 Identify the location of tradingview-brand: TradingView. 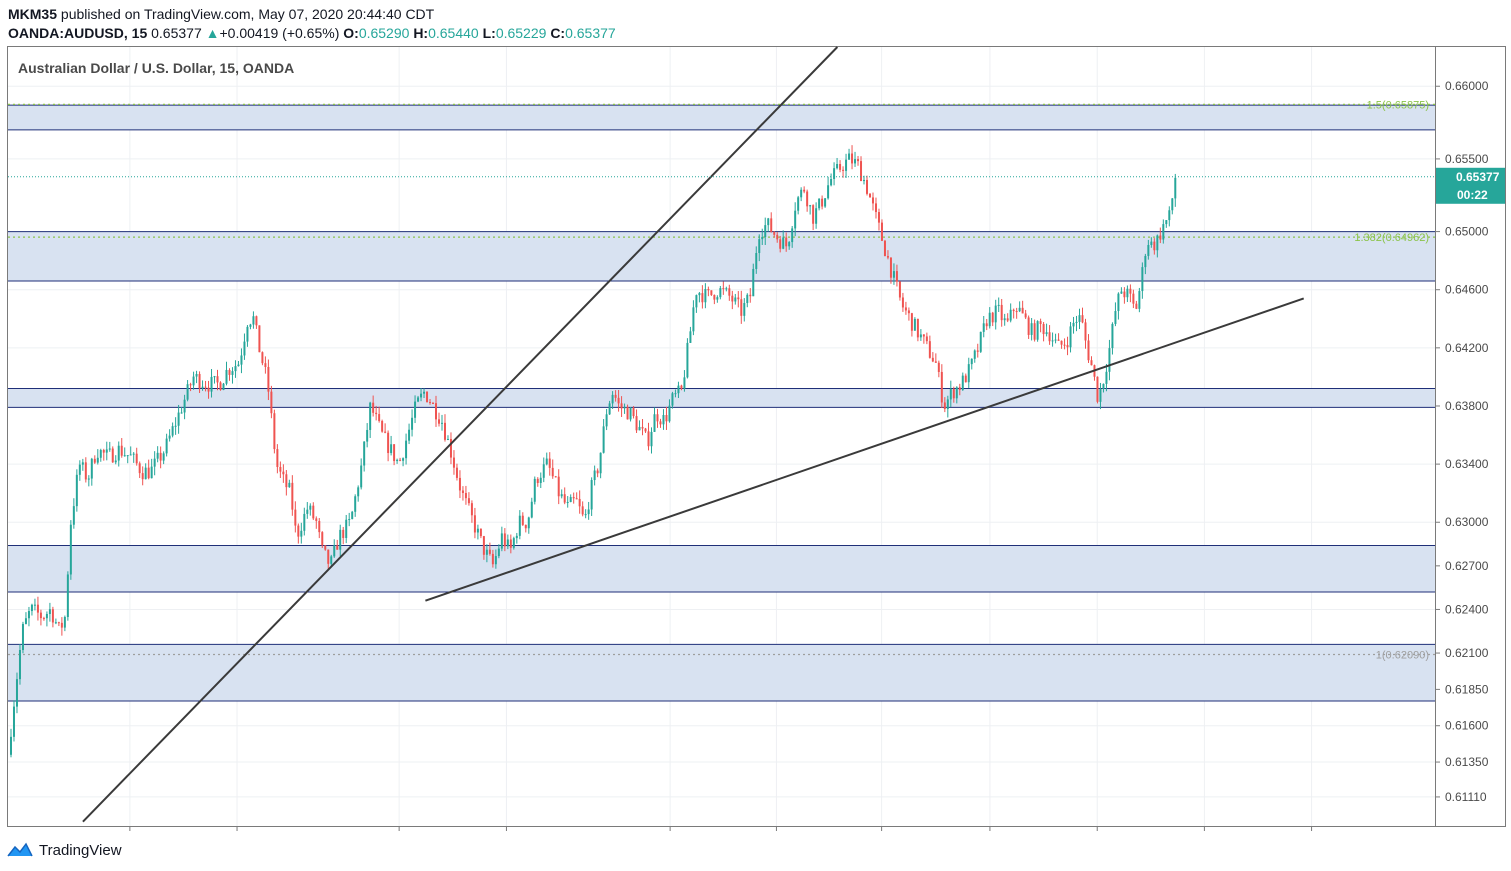
(64, 850).